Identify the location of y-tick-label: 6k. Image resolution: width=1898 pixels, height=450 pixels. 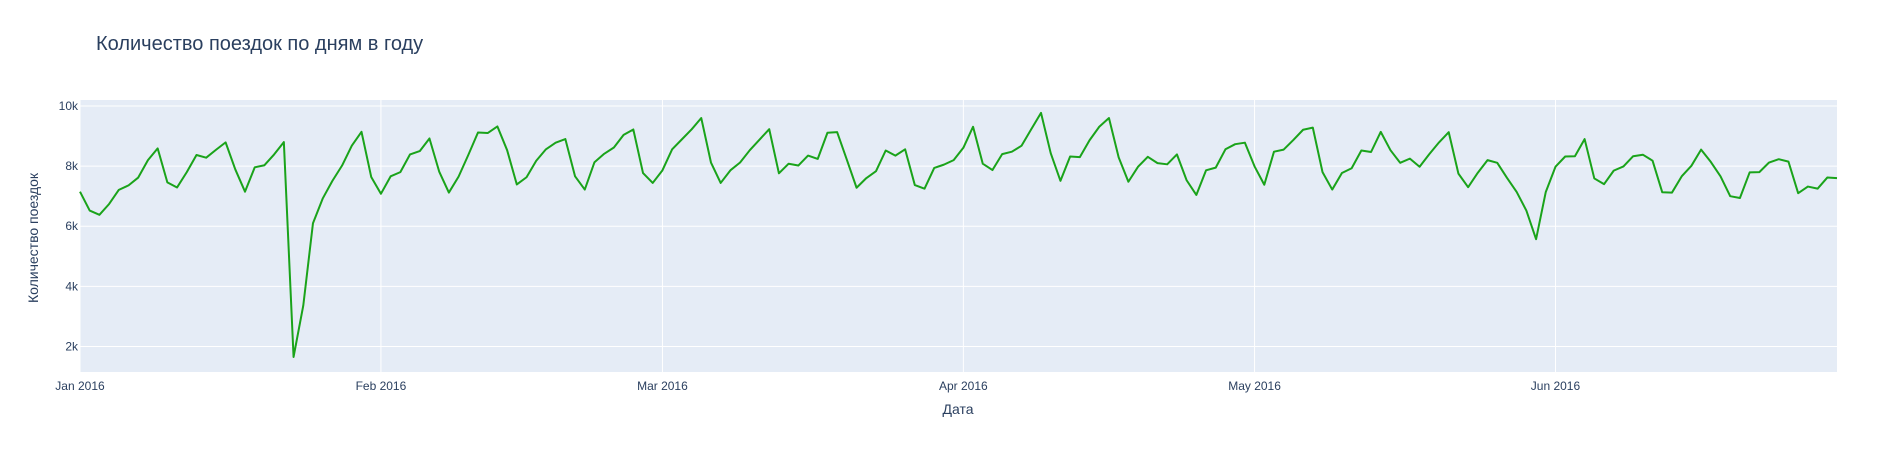
(72, 226).